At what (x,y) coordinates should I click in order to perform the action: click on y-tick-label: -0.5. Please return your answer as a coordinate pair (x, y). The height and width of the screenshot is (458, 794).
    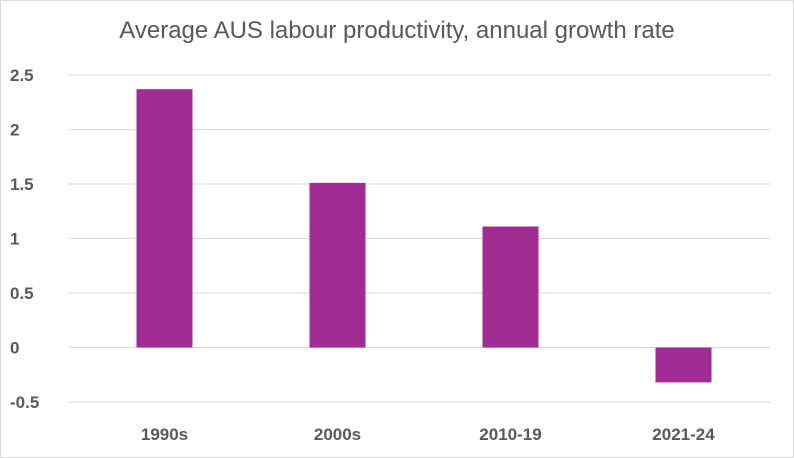
    Looking at the image, I should click on (24, 402).